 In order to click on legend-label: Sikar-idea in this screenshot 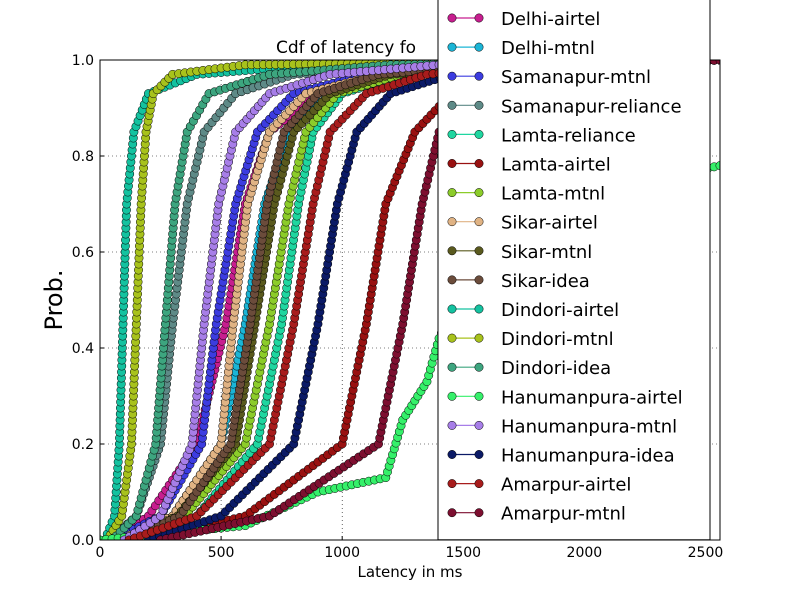, I will do `click(545, 281)`.